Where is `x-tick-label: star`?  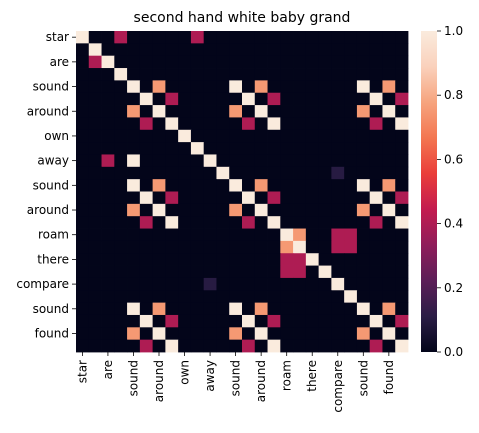 x-tick-label: star is located at coordinates (82, 371).